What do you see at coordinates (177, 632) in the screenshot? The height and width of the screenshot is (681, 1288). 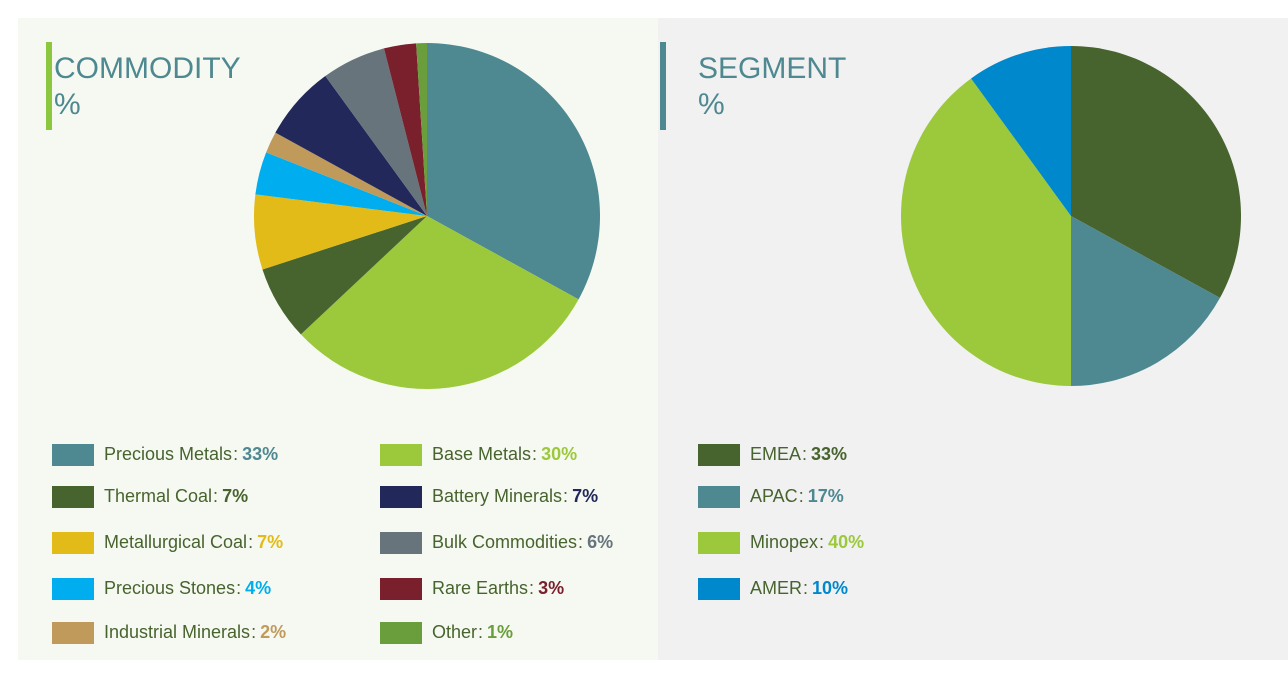 I see `legend-label: Industrial Minerals` at bounding box center [177, 632].